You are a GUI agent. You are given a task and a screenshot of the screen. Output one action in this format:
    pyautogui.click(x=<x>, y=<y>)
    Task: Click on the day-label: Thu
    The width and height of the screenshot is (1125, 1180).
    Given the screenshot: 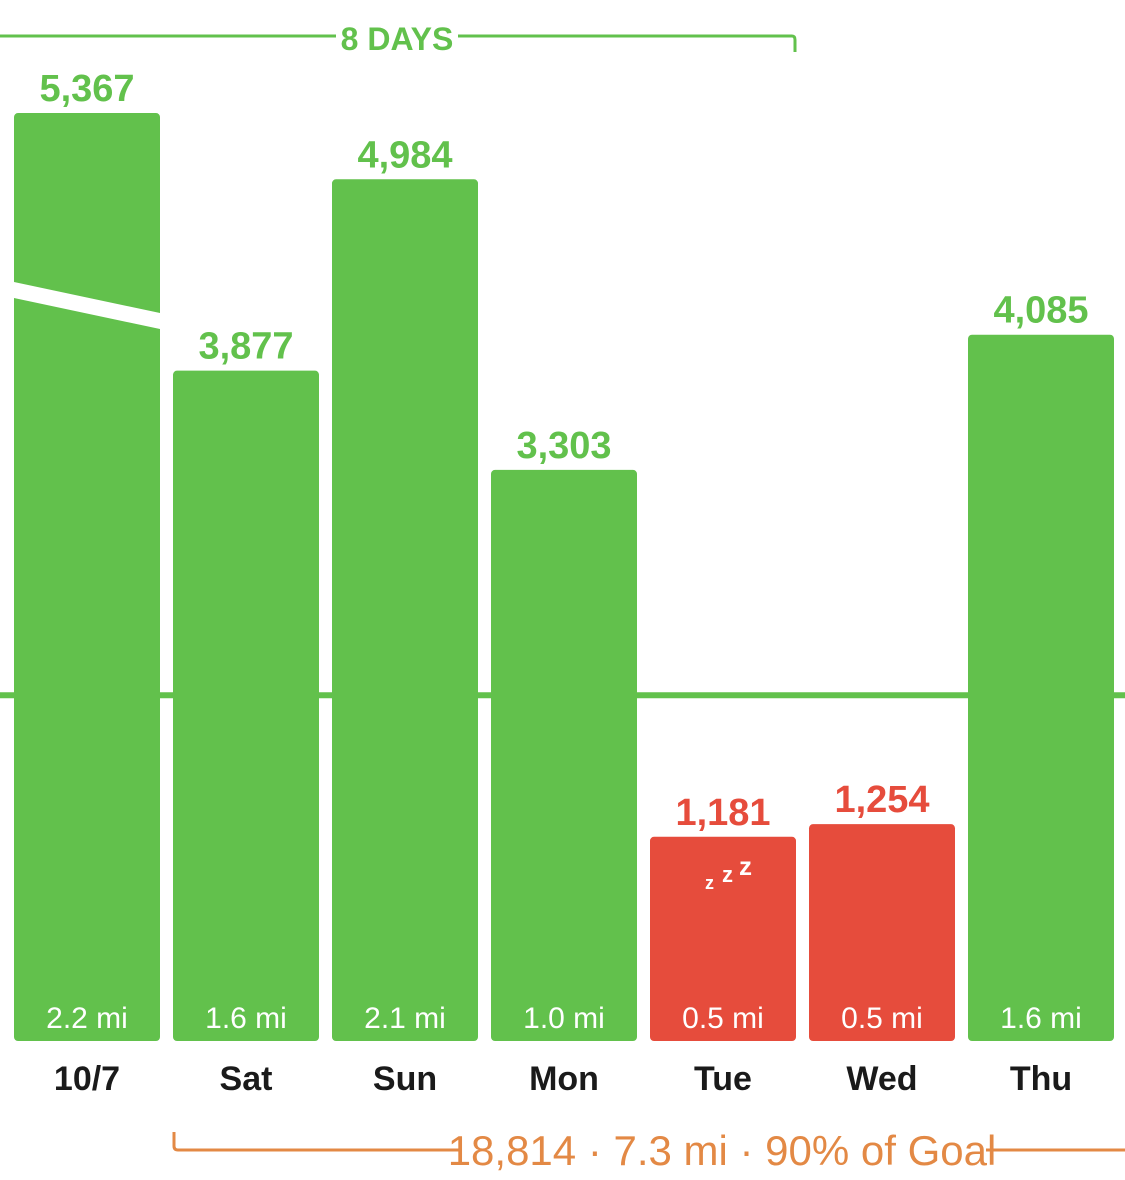 What is the action you would take?
    pyautogui.click(x=1041, y=1079)
    